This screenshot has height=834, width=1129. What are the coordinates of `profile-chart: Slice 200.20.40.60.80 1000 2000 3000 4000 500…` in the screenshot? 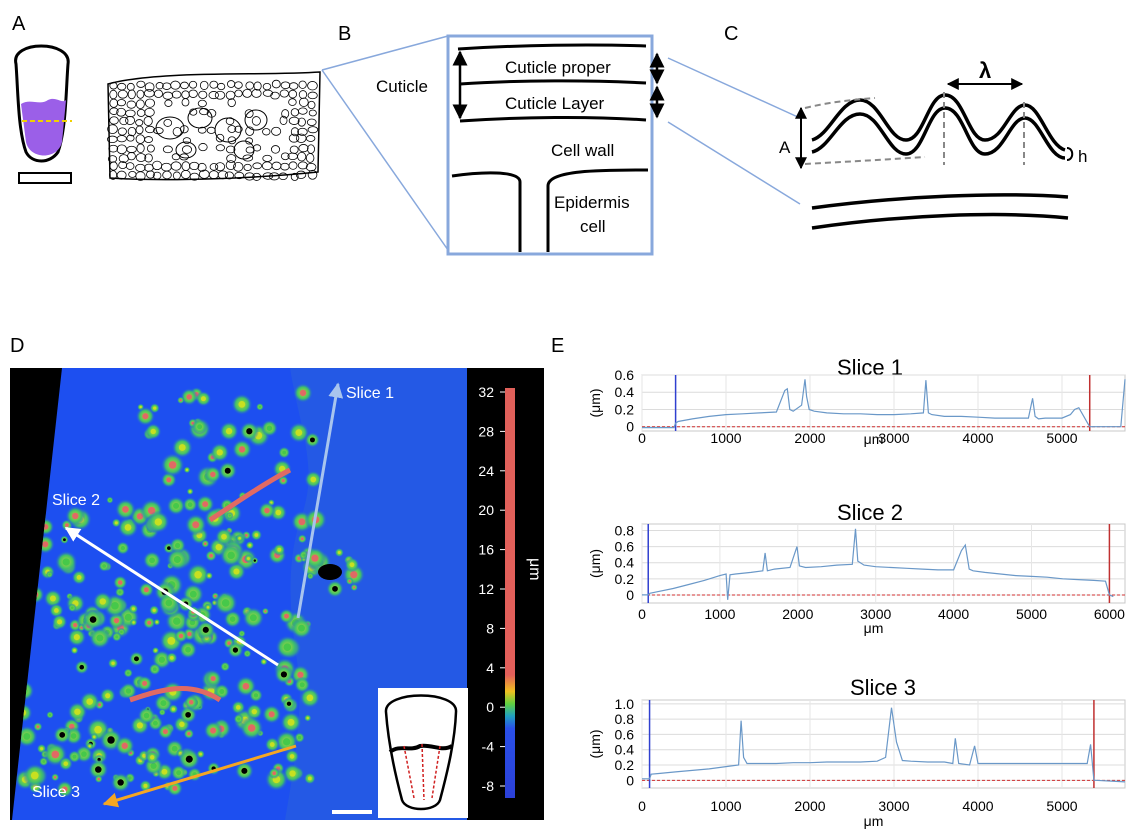 It's located at (856, 568).